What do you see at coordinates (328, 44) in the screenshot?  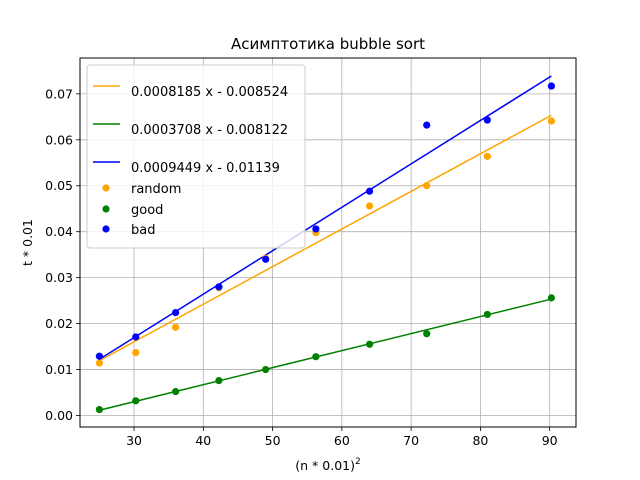 I see `chart-title: Асимптотика bubble sort` at bounding box center [328, 44].